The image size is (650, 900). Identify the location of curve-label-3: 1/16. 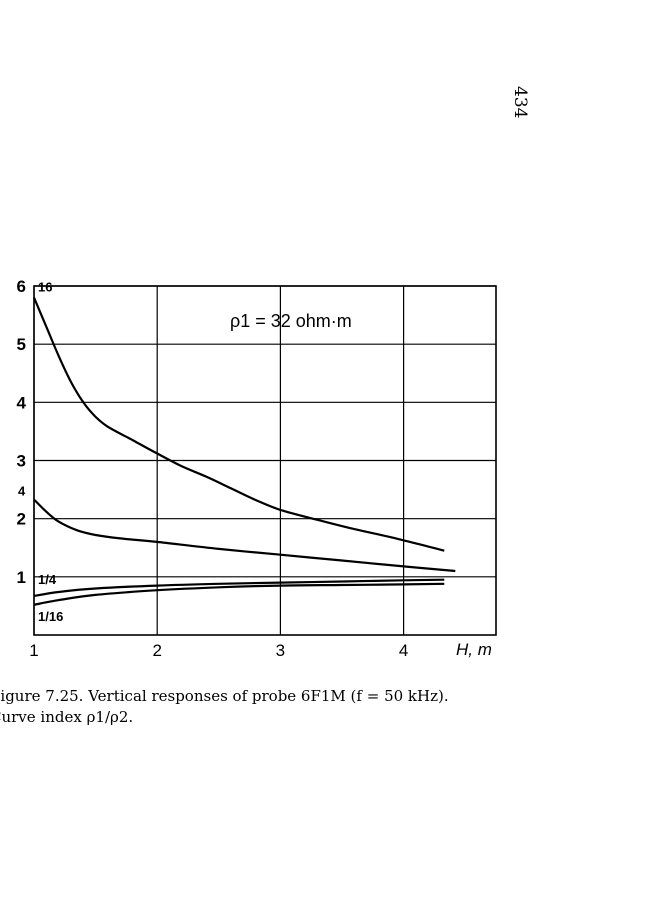
(50, 616).